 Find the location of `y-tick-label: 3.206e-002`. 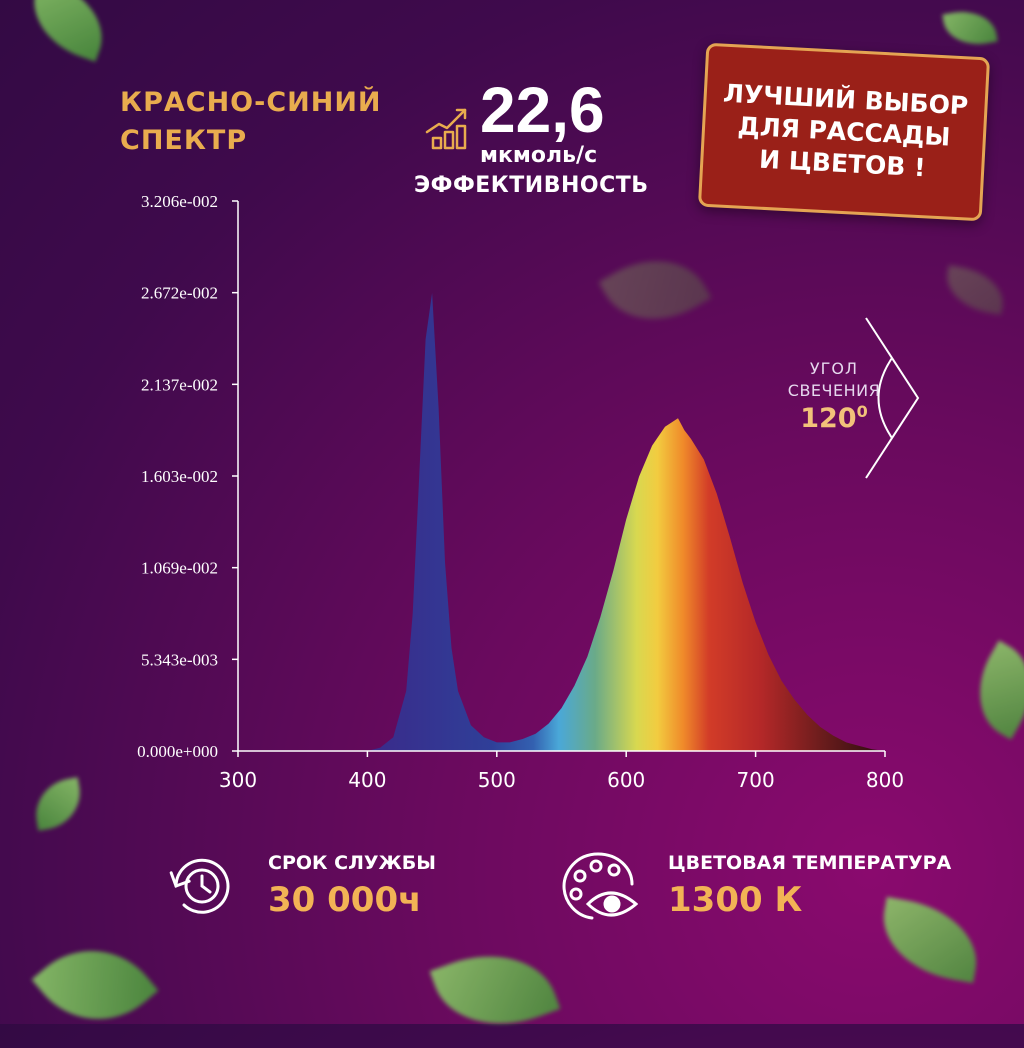

y-tick-label: 3.206e-002 is located at coordinates (179, 201).